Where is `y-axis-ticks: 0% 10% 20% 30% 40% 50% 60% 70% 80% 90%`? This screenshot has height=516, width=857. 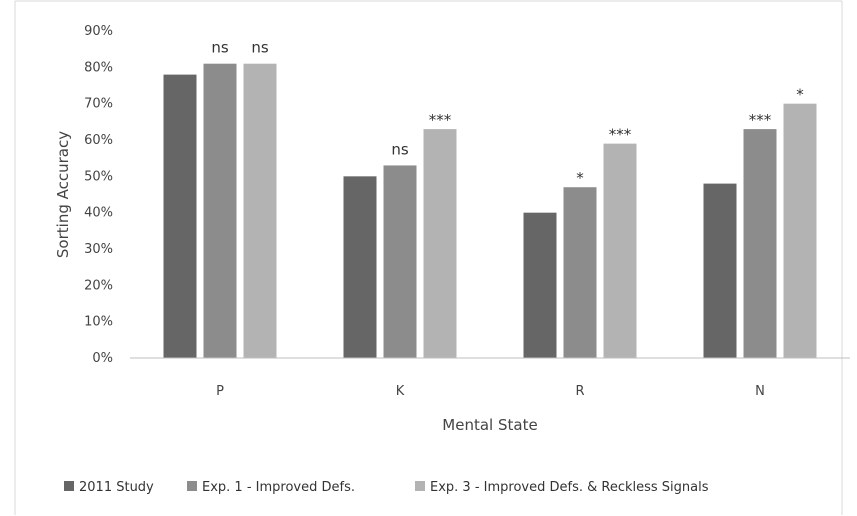
y-axis-ticks: 0% 10% 20% 30% 40% 50% 60% 70% 80% 90% is located at coordinates (98, 195).